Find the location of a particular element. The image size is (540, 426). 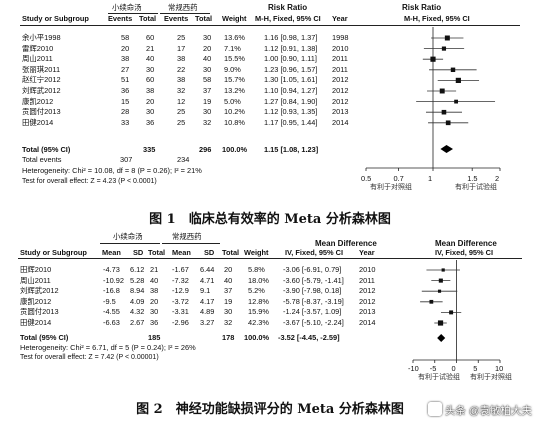

study-name: 张丽琪2011 is located at coordinates (41, 69).